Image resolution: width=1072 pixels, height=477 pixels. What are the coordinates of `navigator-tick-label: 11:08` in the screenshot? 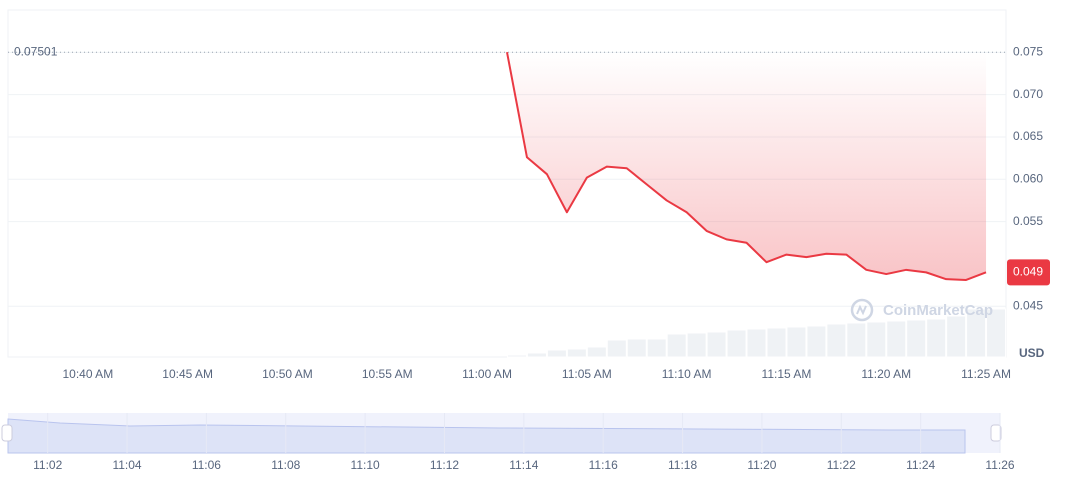 It's located at (285, 465).